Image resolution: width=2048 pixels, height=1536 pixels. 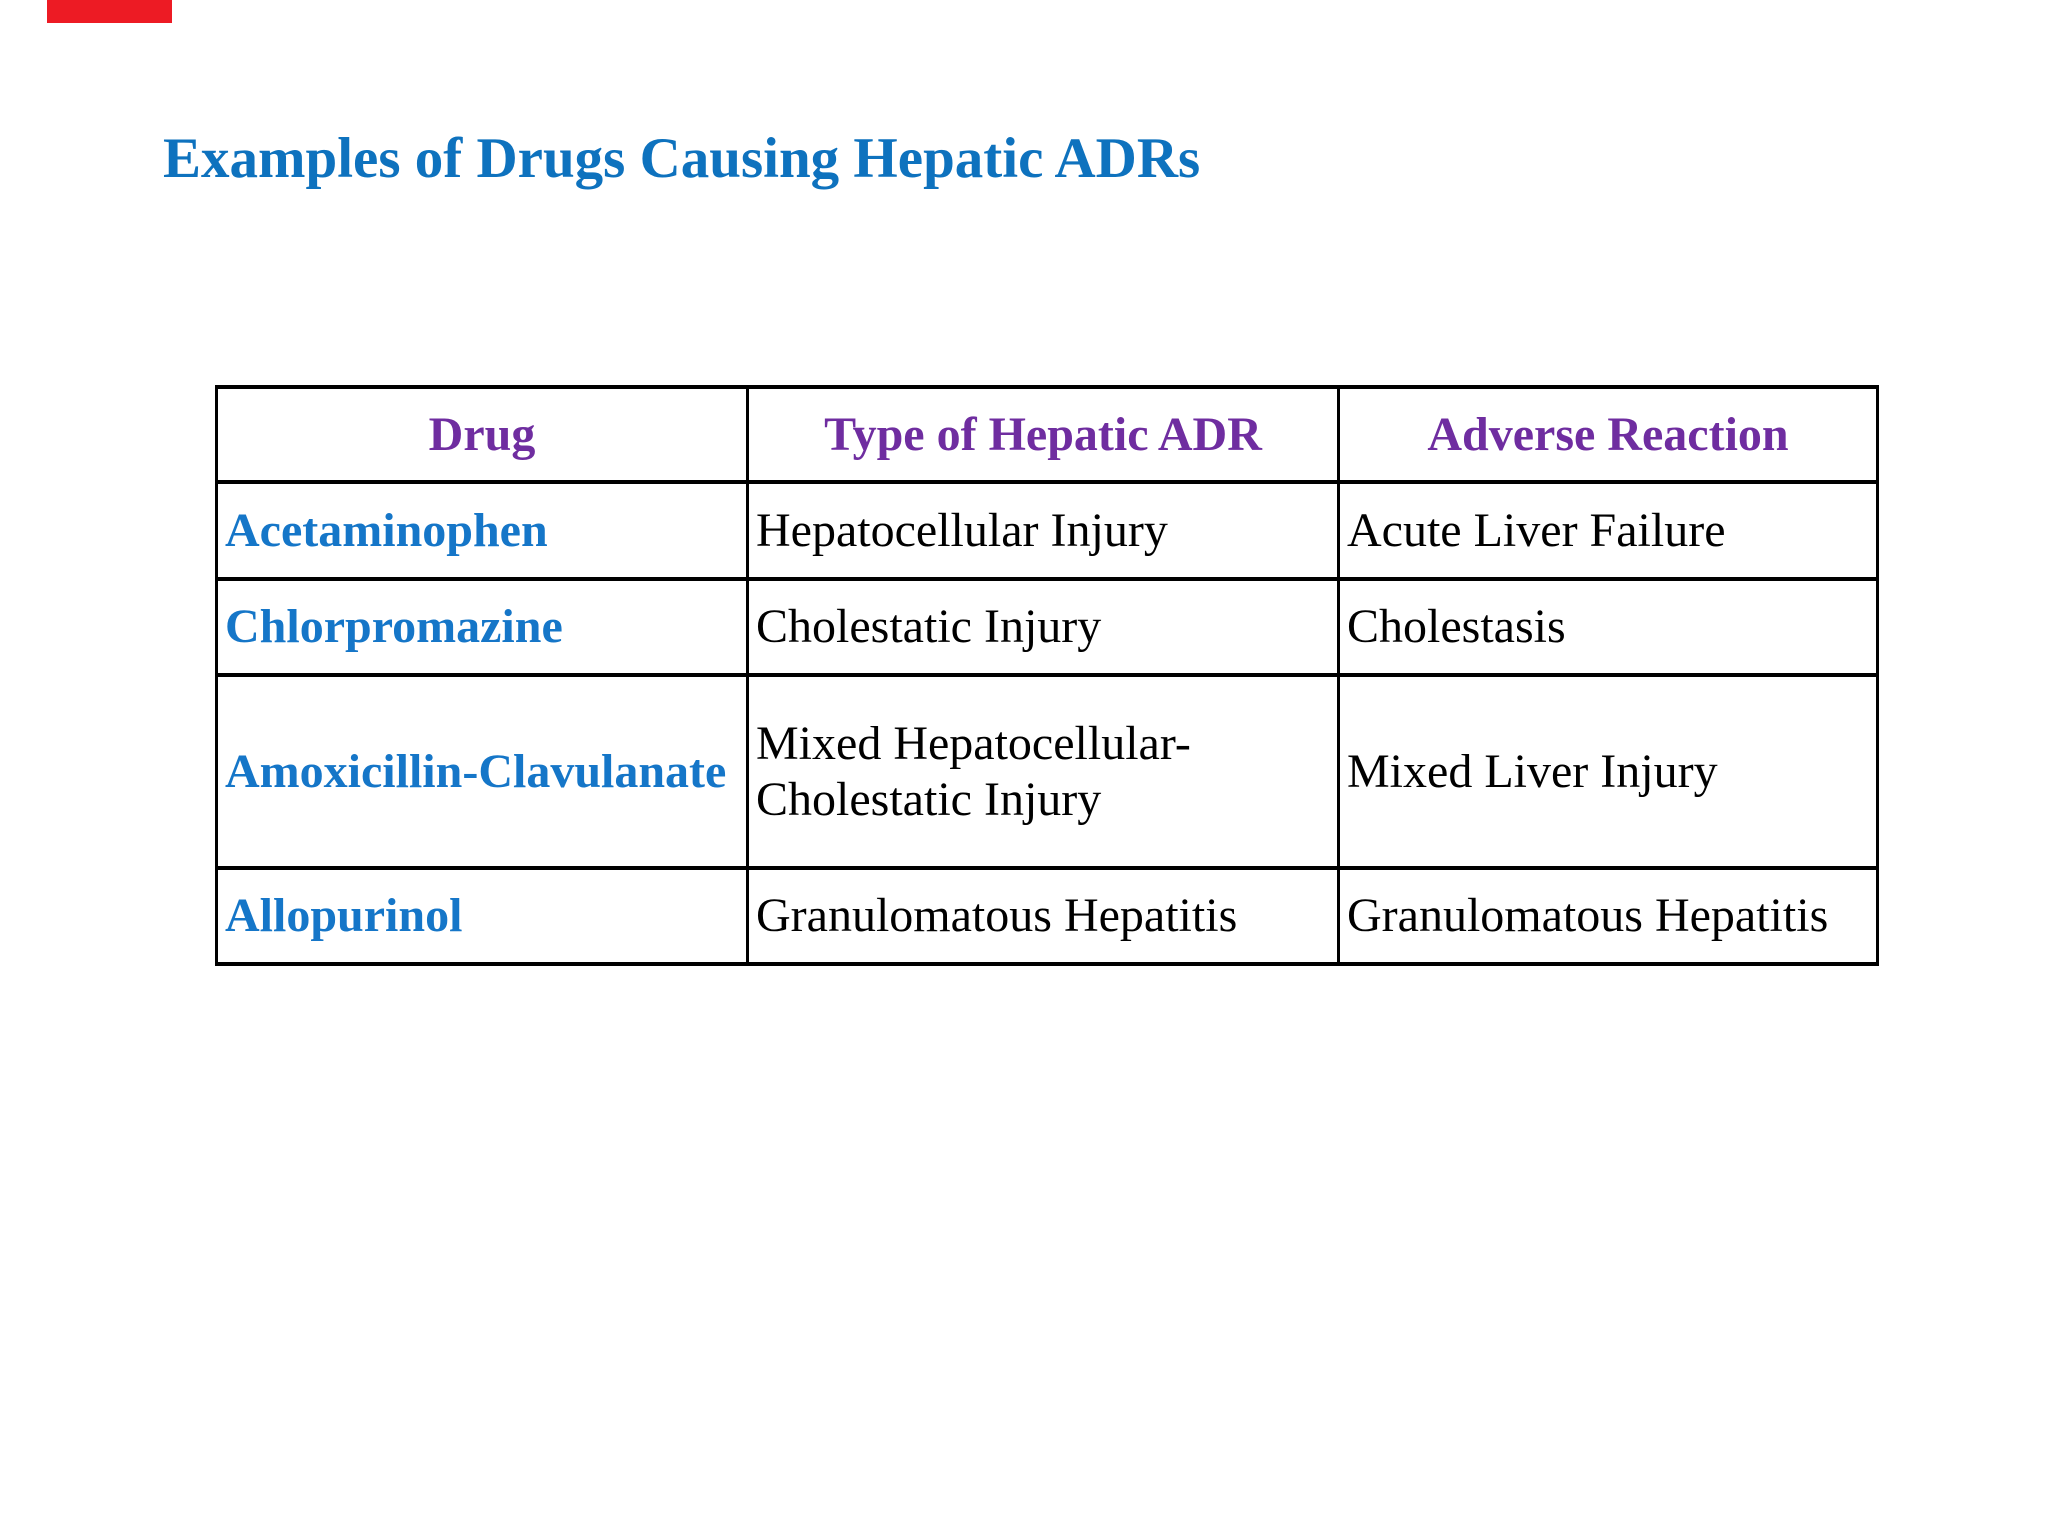 What do you see at coordinates (1043, 530) in the screenshot?
I see `adr-type-cell: Hepatocellular Injury` at bounding box center [1043, 530].